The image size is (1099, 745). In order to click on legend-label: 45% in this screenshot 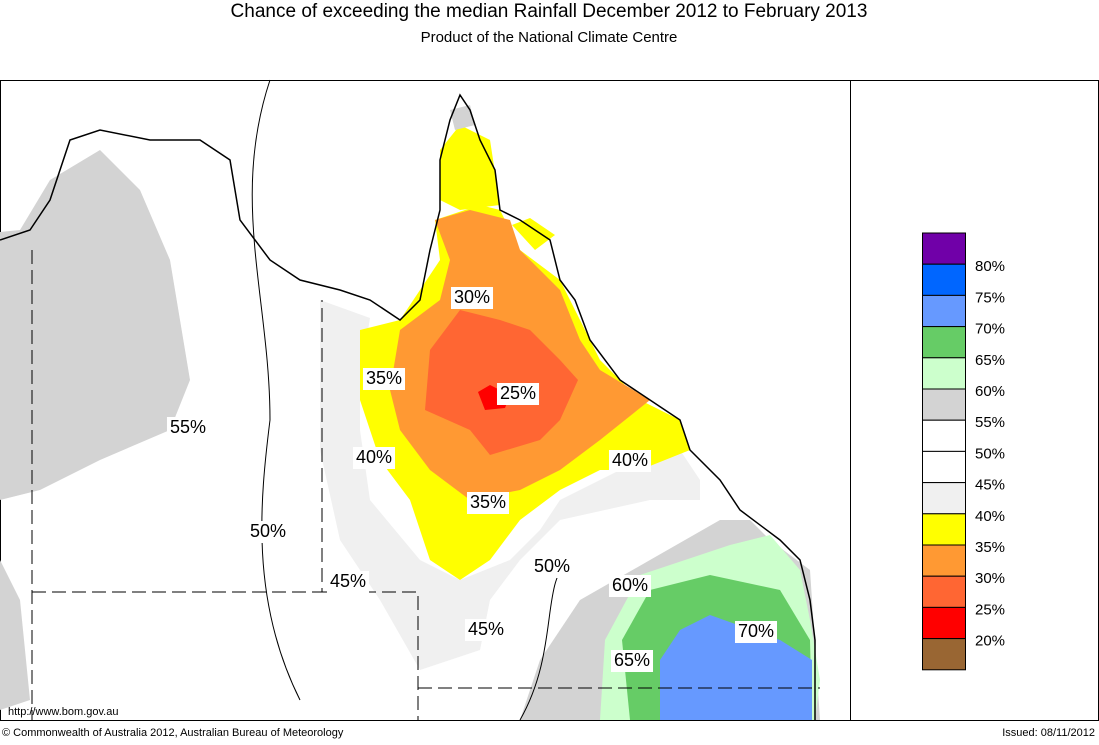, I will do `click(990, 485)`.